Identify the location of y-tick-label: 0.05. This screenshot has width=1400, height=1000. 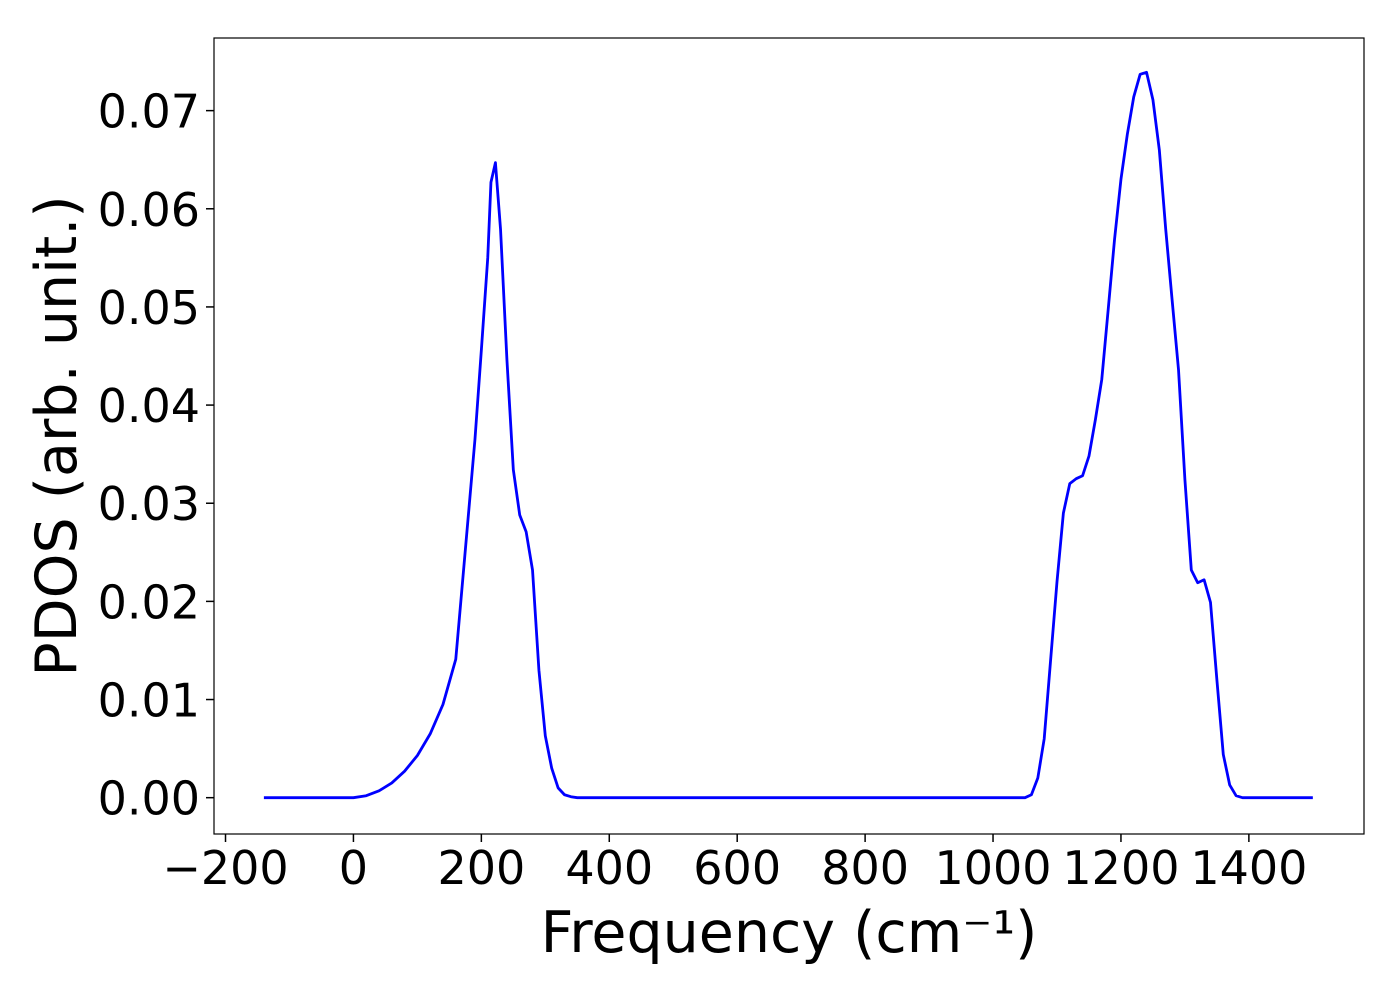
(149, 308).